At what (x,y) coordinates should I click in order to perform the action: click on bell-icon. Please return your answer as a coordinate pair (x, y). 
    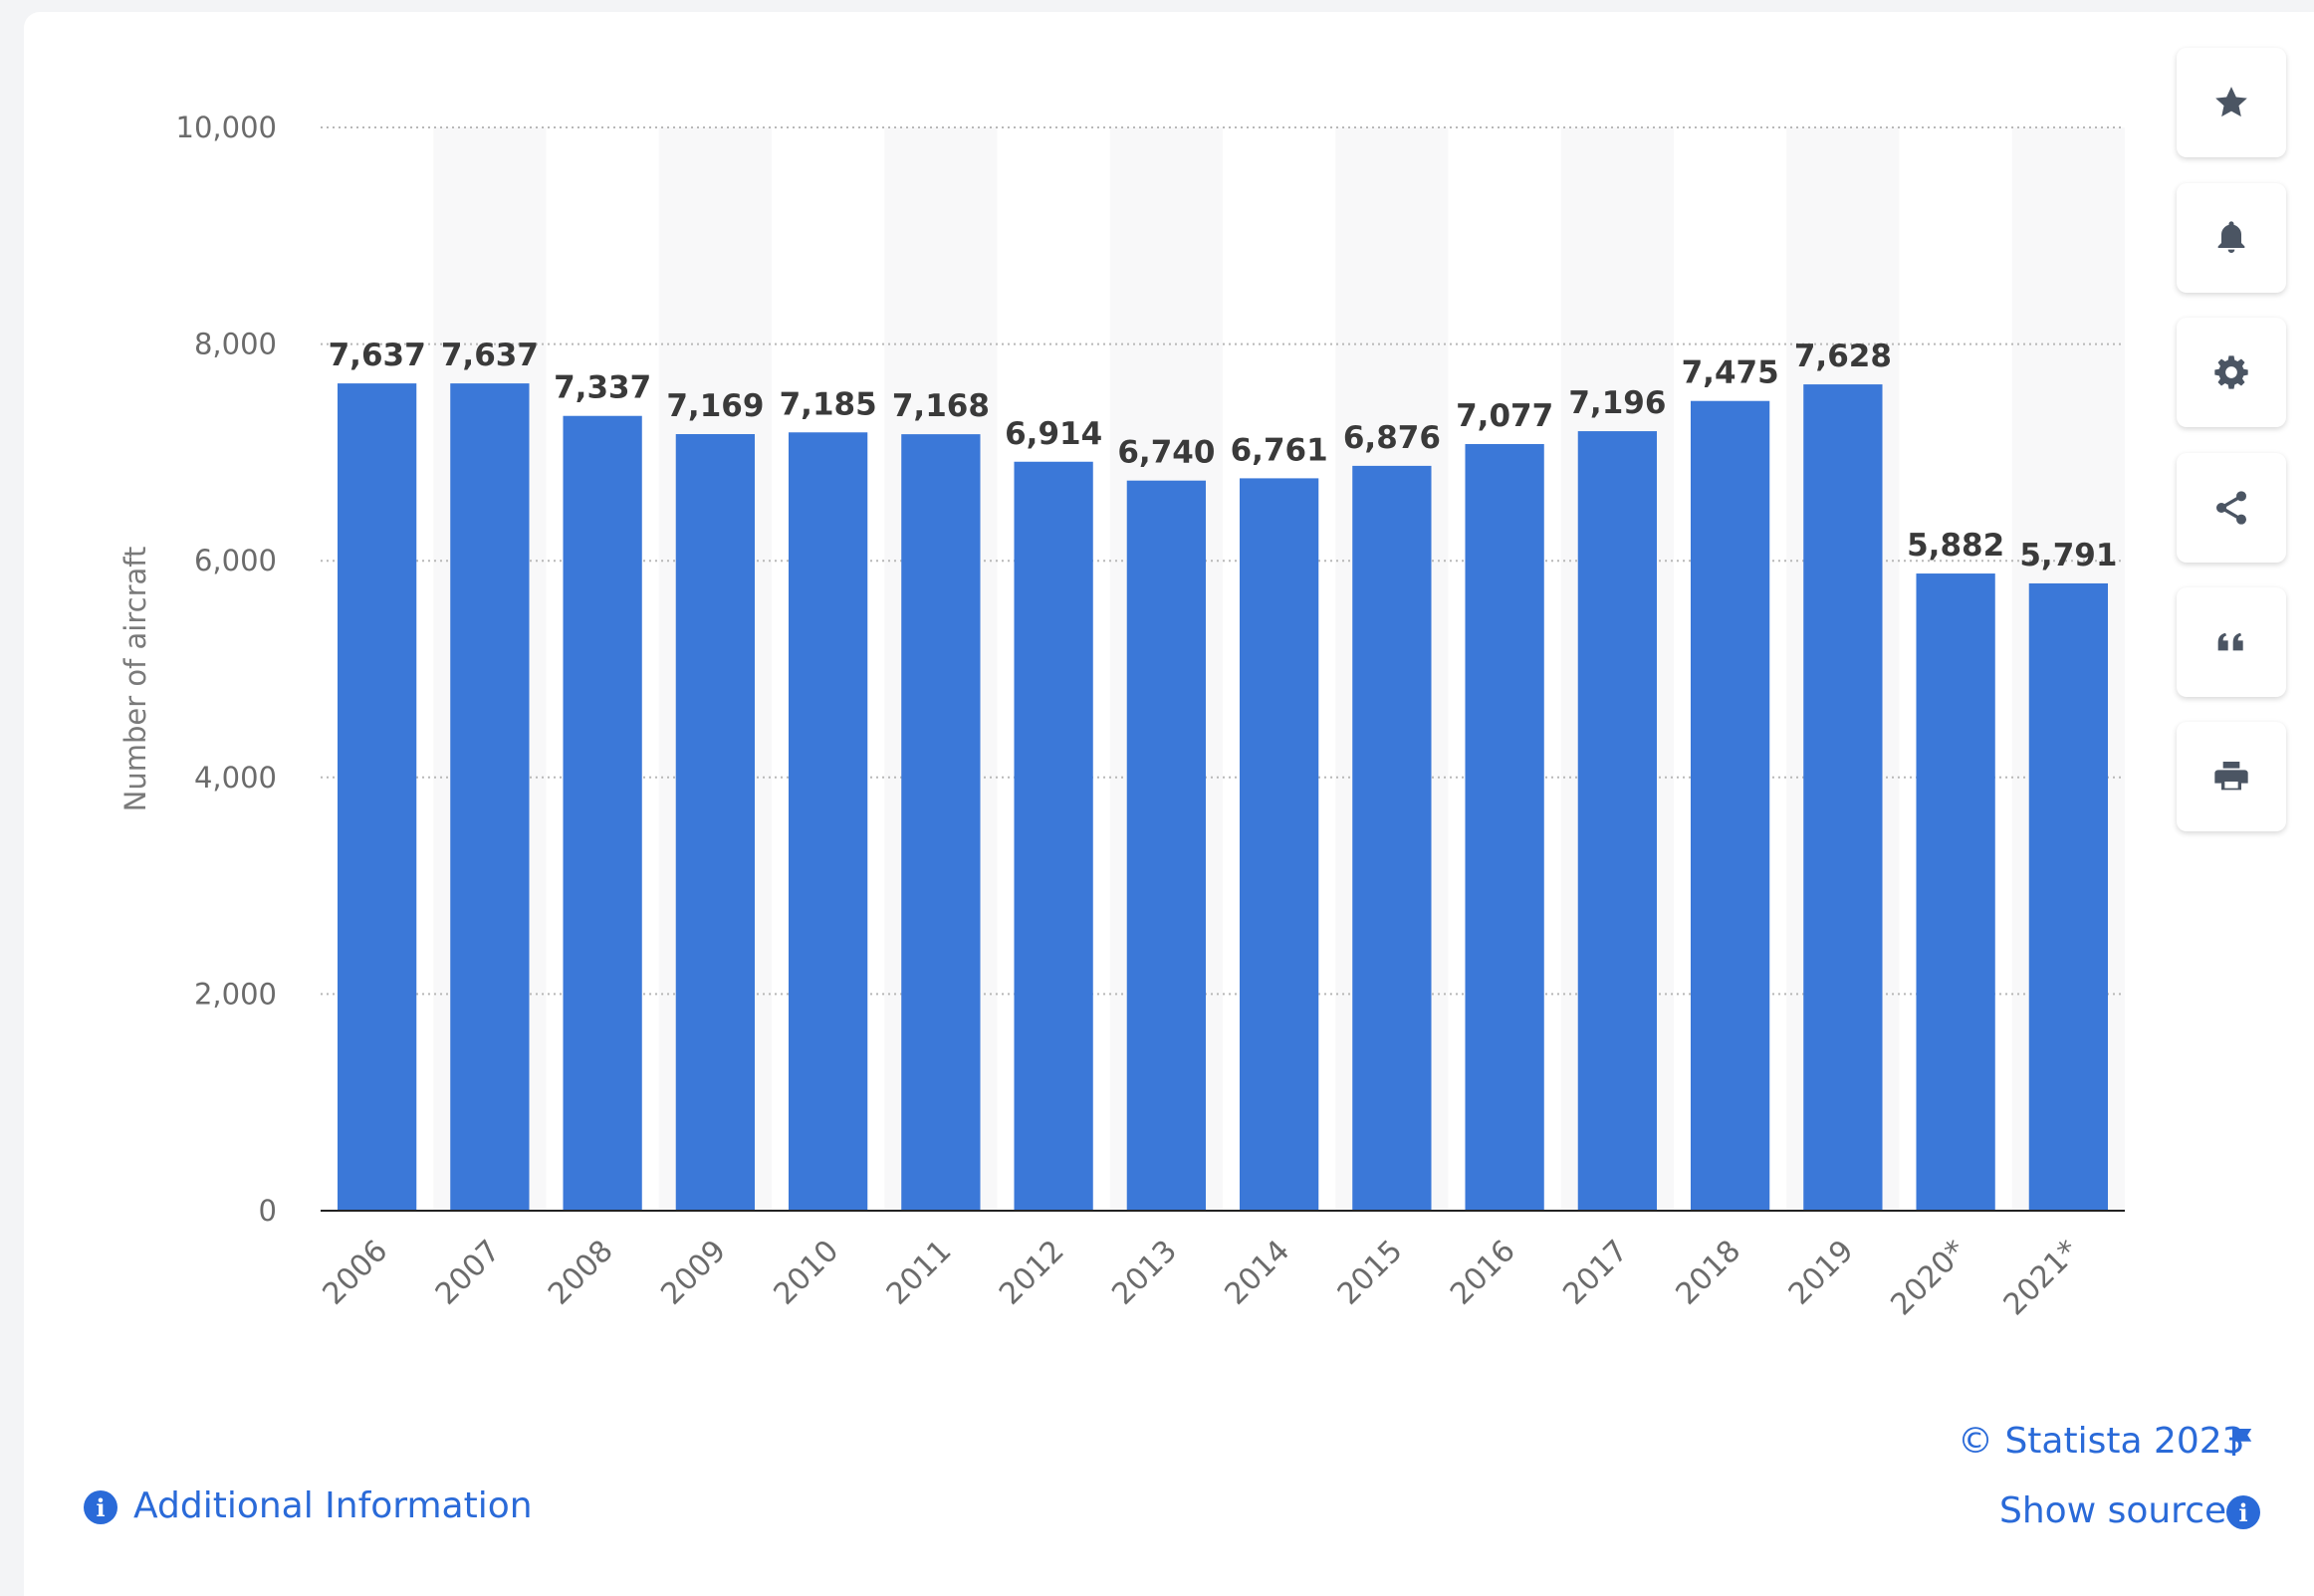
    Looking at the image, I should click on (2231, 237).